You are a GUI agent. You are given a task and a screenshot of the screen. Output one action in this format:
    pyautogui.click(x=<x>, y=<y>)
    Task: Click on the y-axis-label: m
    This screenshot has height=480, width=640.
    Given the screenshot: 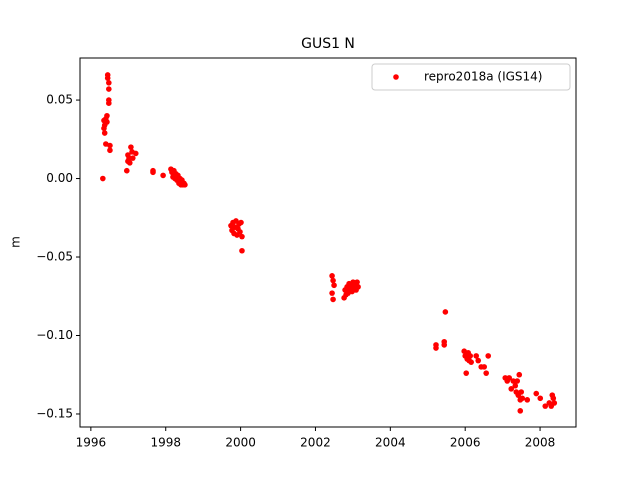 What is the action you would take?
    pyautogui.click(x=16, y=242)
    